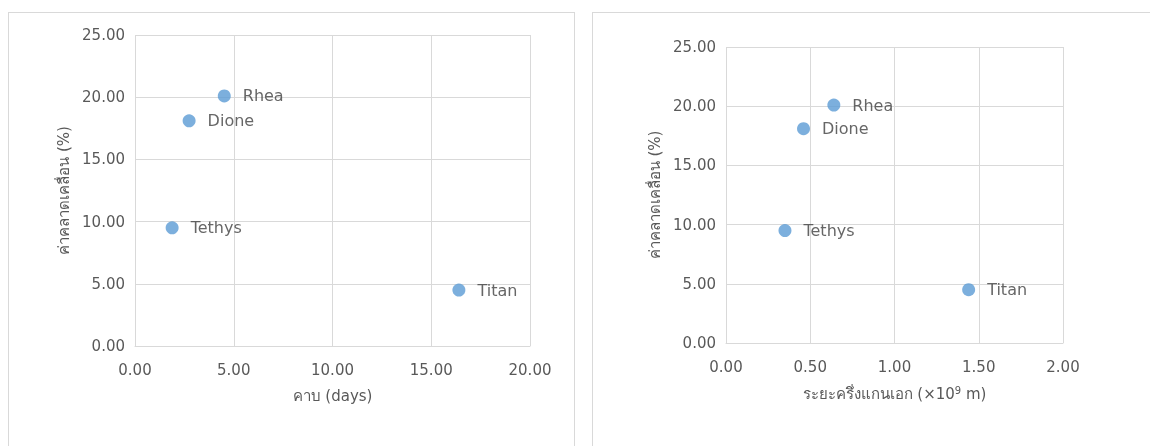 The width and height of the screenshot is (1150, 446). I want to click on x-axis-title: คาบ (days), so click(332, 395).